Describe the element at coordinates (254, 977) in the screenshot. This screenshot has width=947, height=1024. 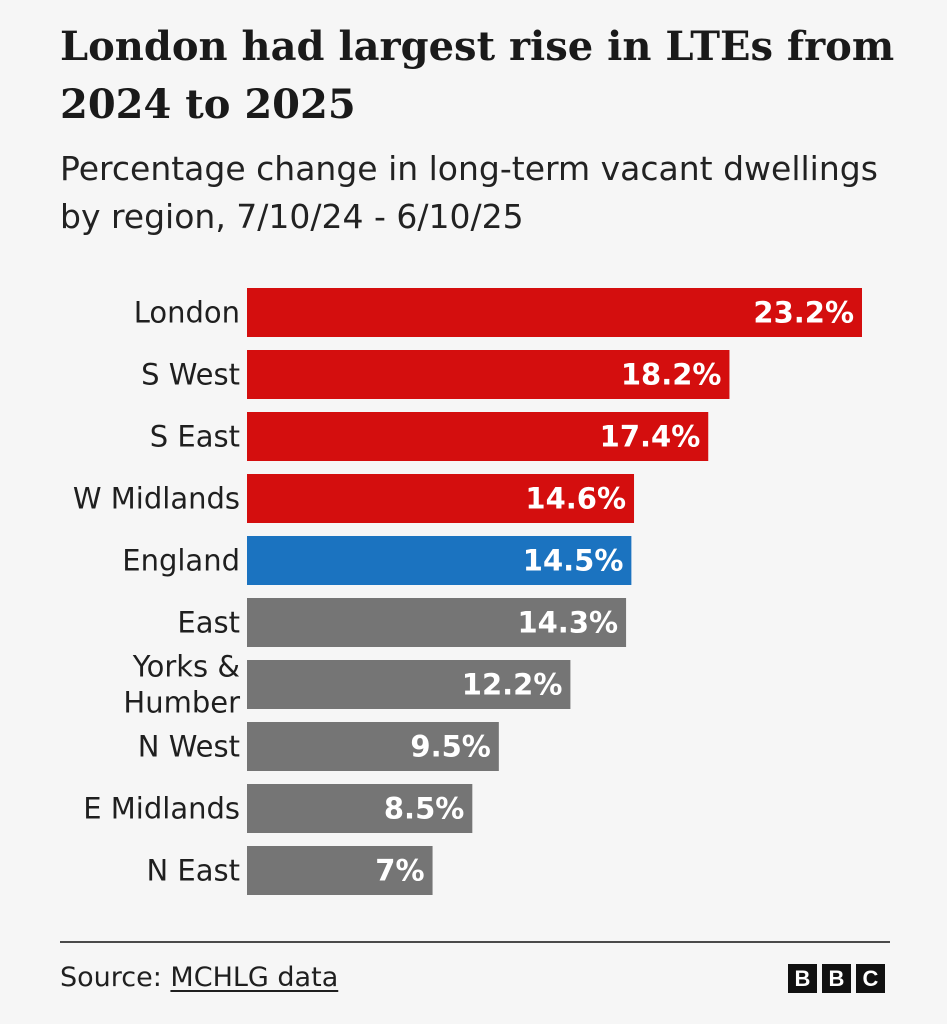
I see `source-link: MCHLG data` at that location.